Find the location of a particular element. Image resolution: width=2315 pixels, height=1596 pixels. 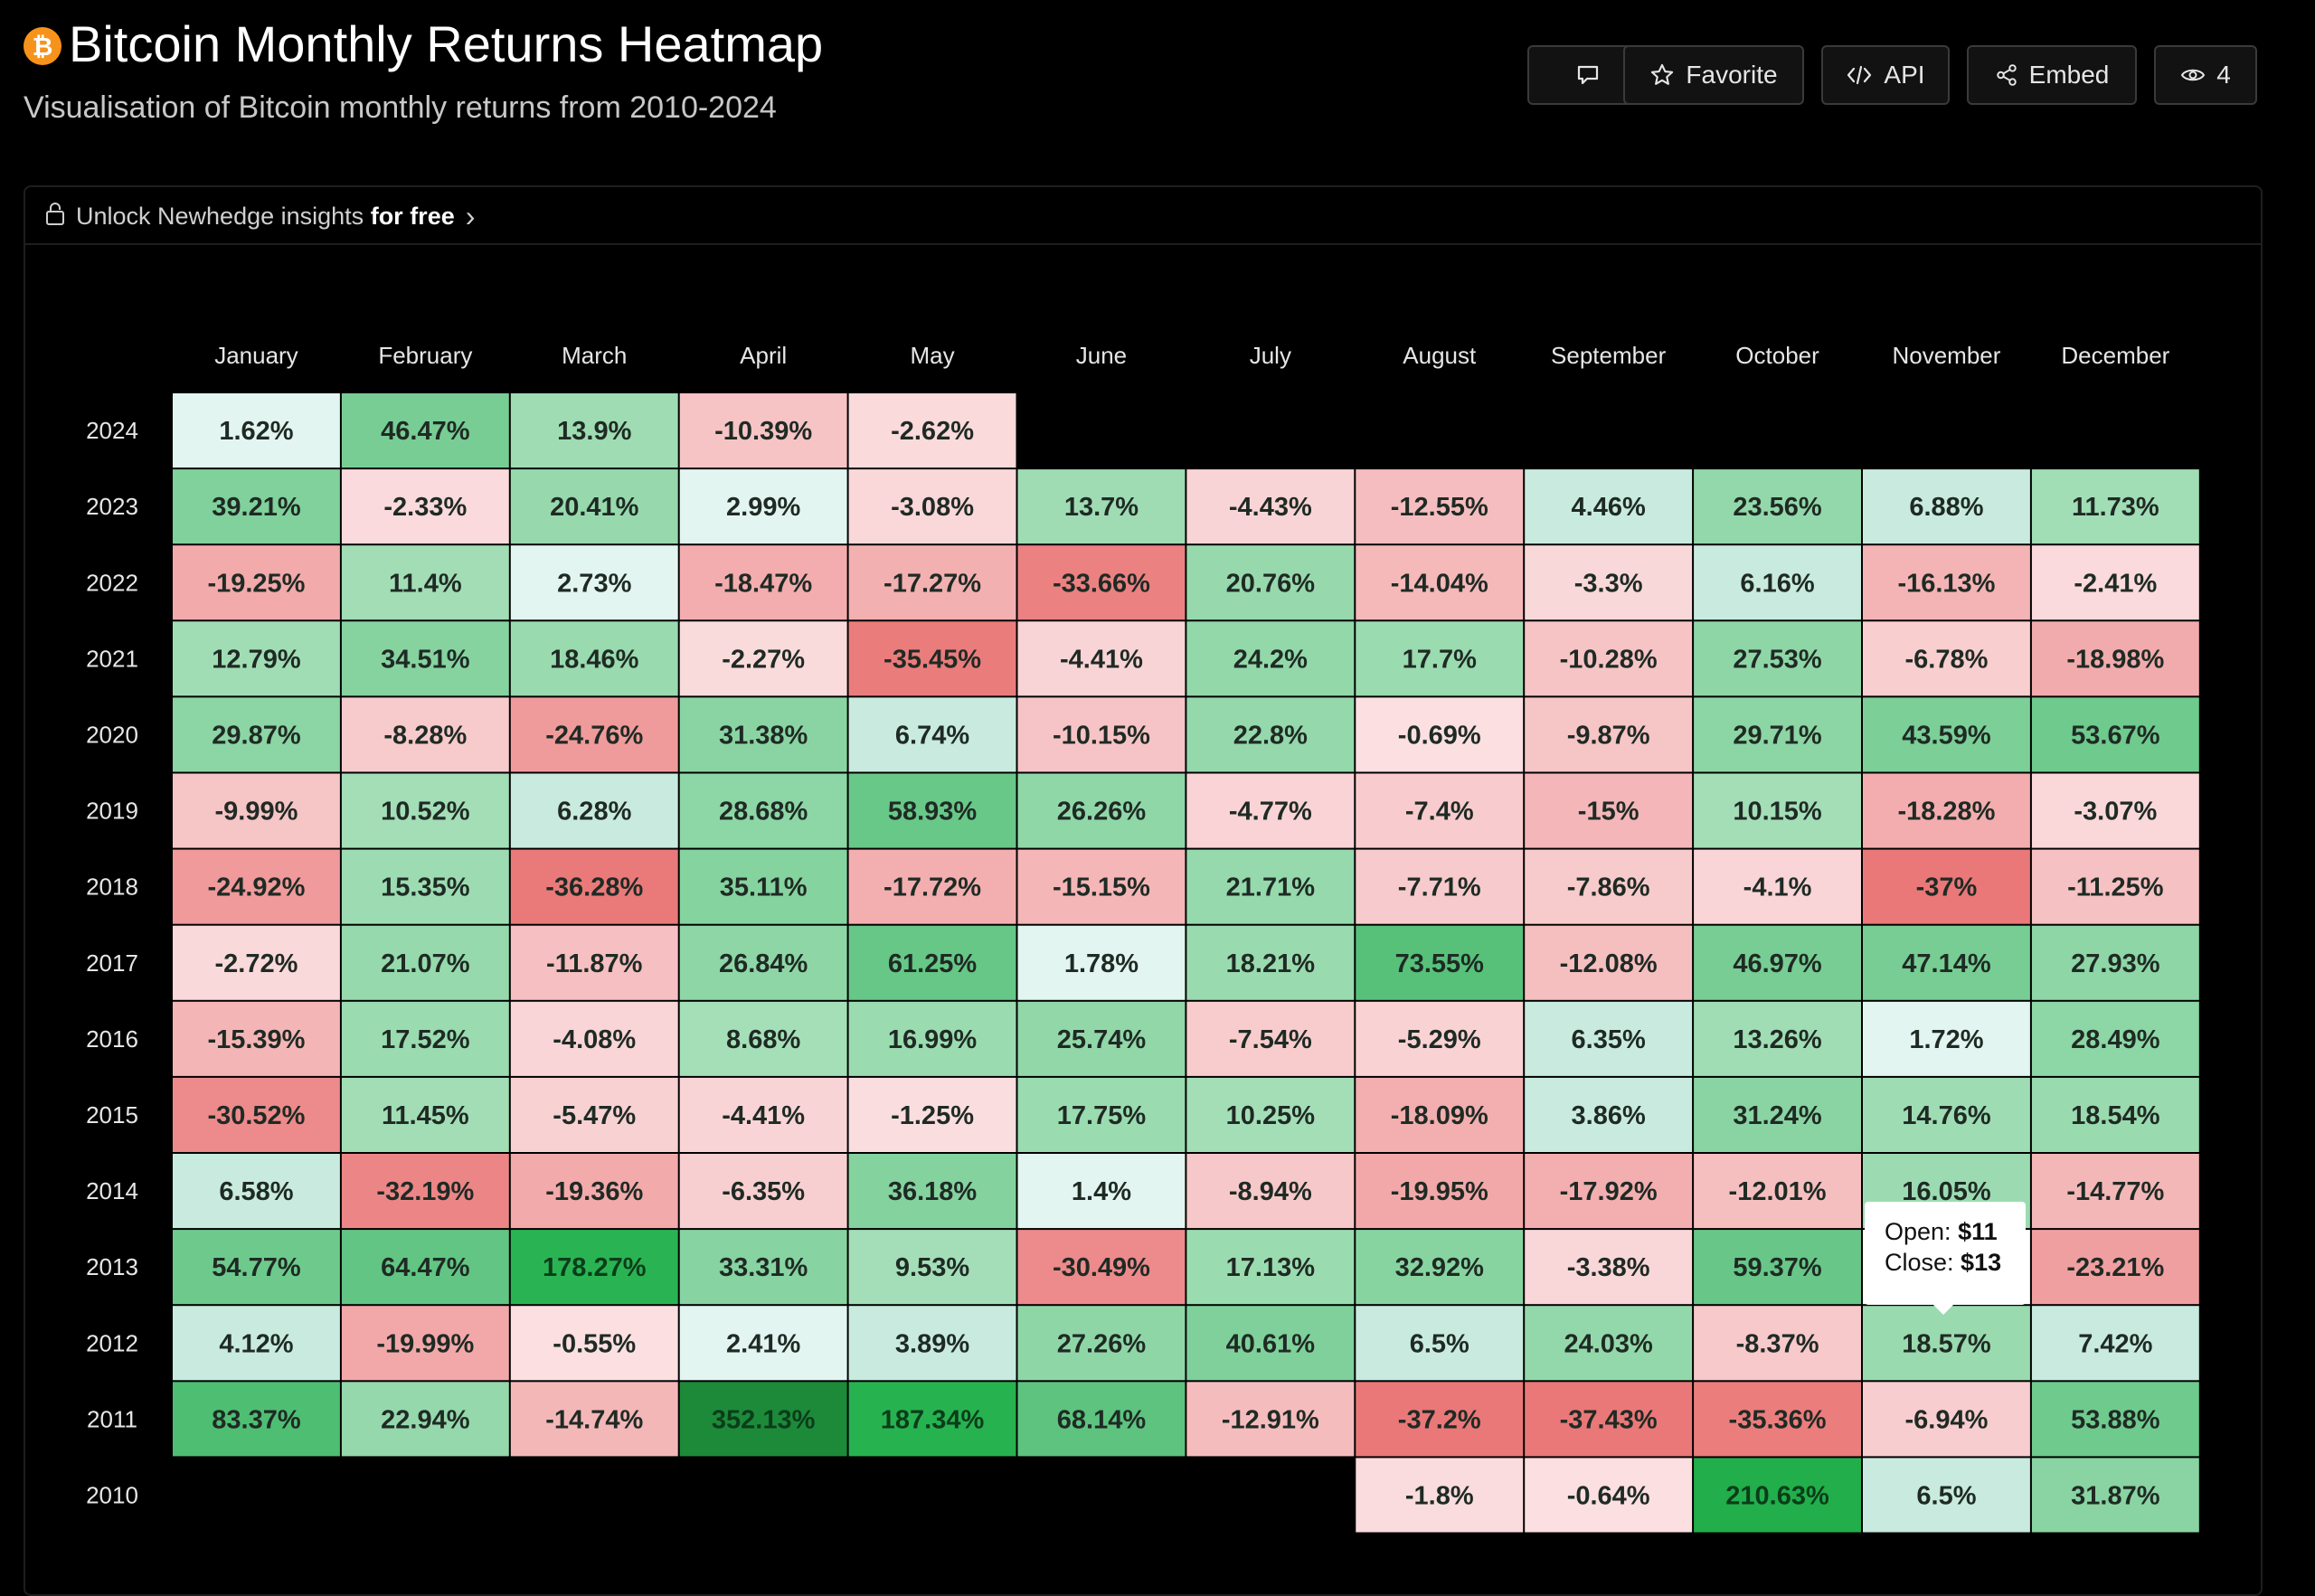

unlock-insights-link: Unlock Newhedge insights for free › is located at coordinates (260, 216).